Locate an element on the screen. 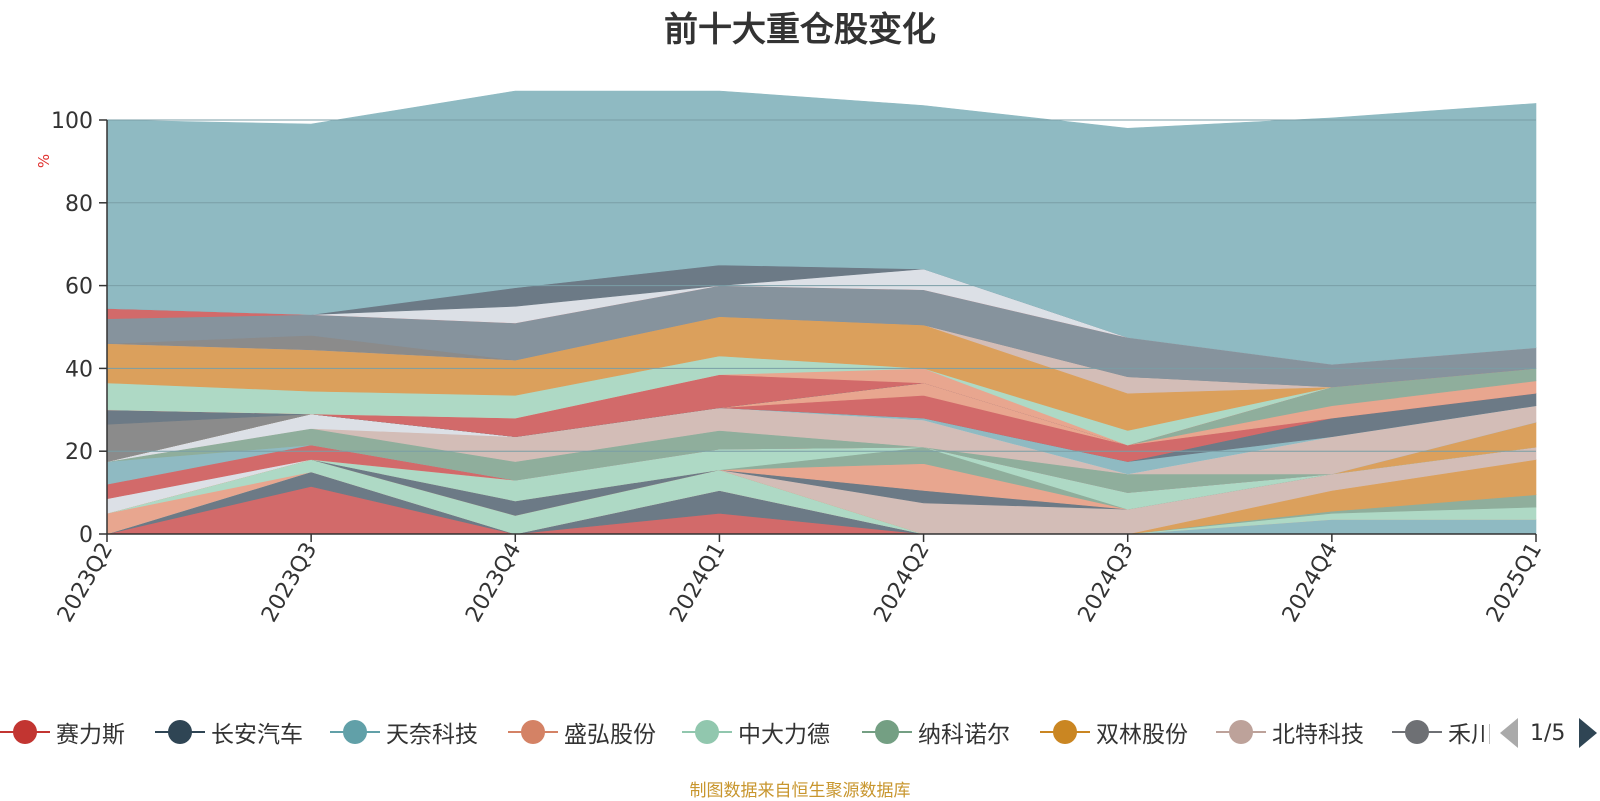 Image resolution: width=1600 pixels, height=801 pixels. legend-label: 天奈科技 is located at coordinates (432, 735).